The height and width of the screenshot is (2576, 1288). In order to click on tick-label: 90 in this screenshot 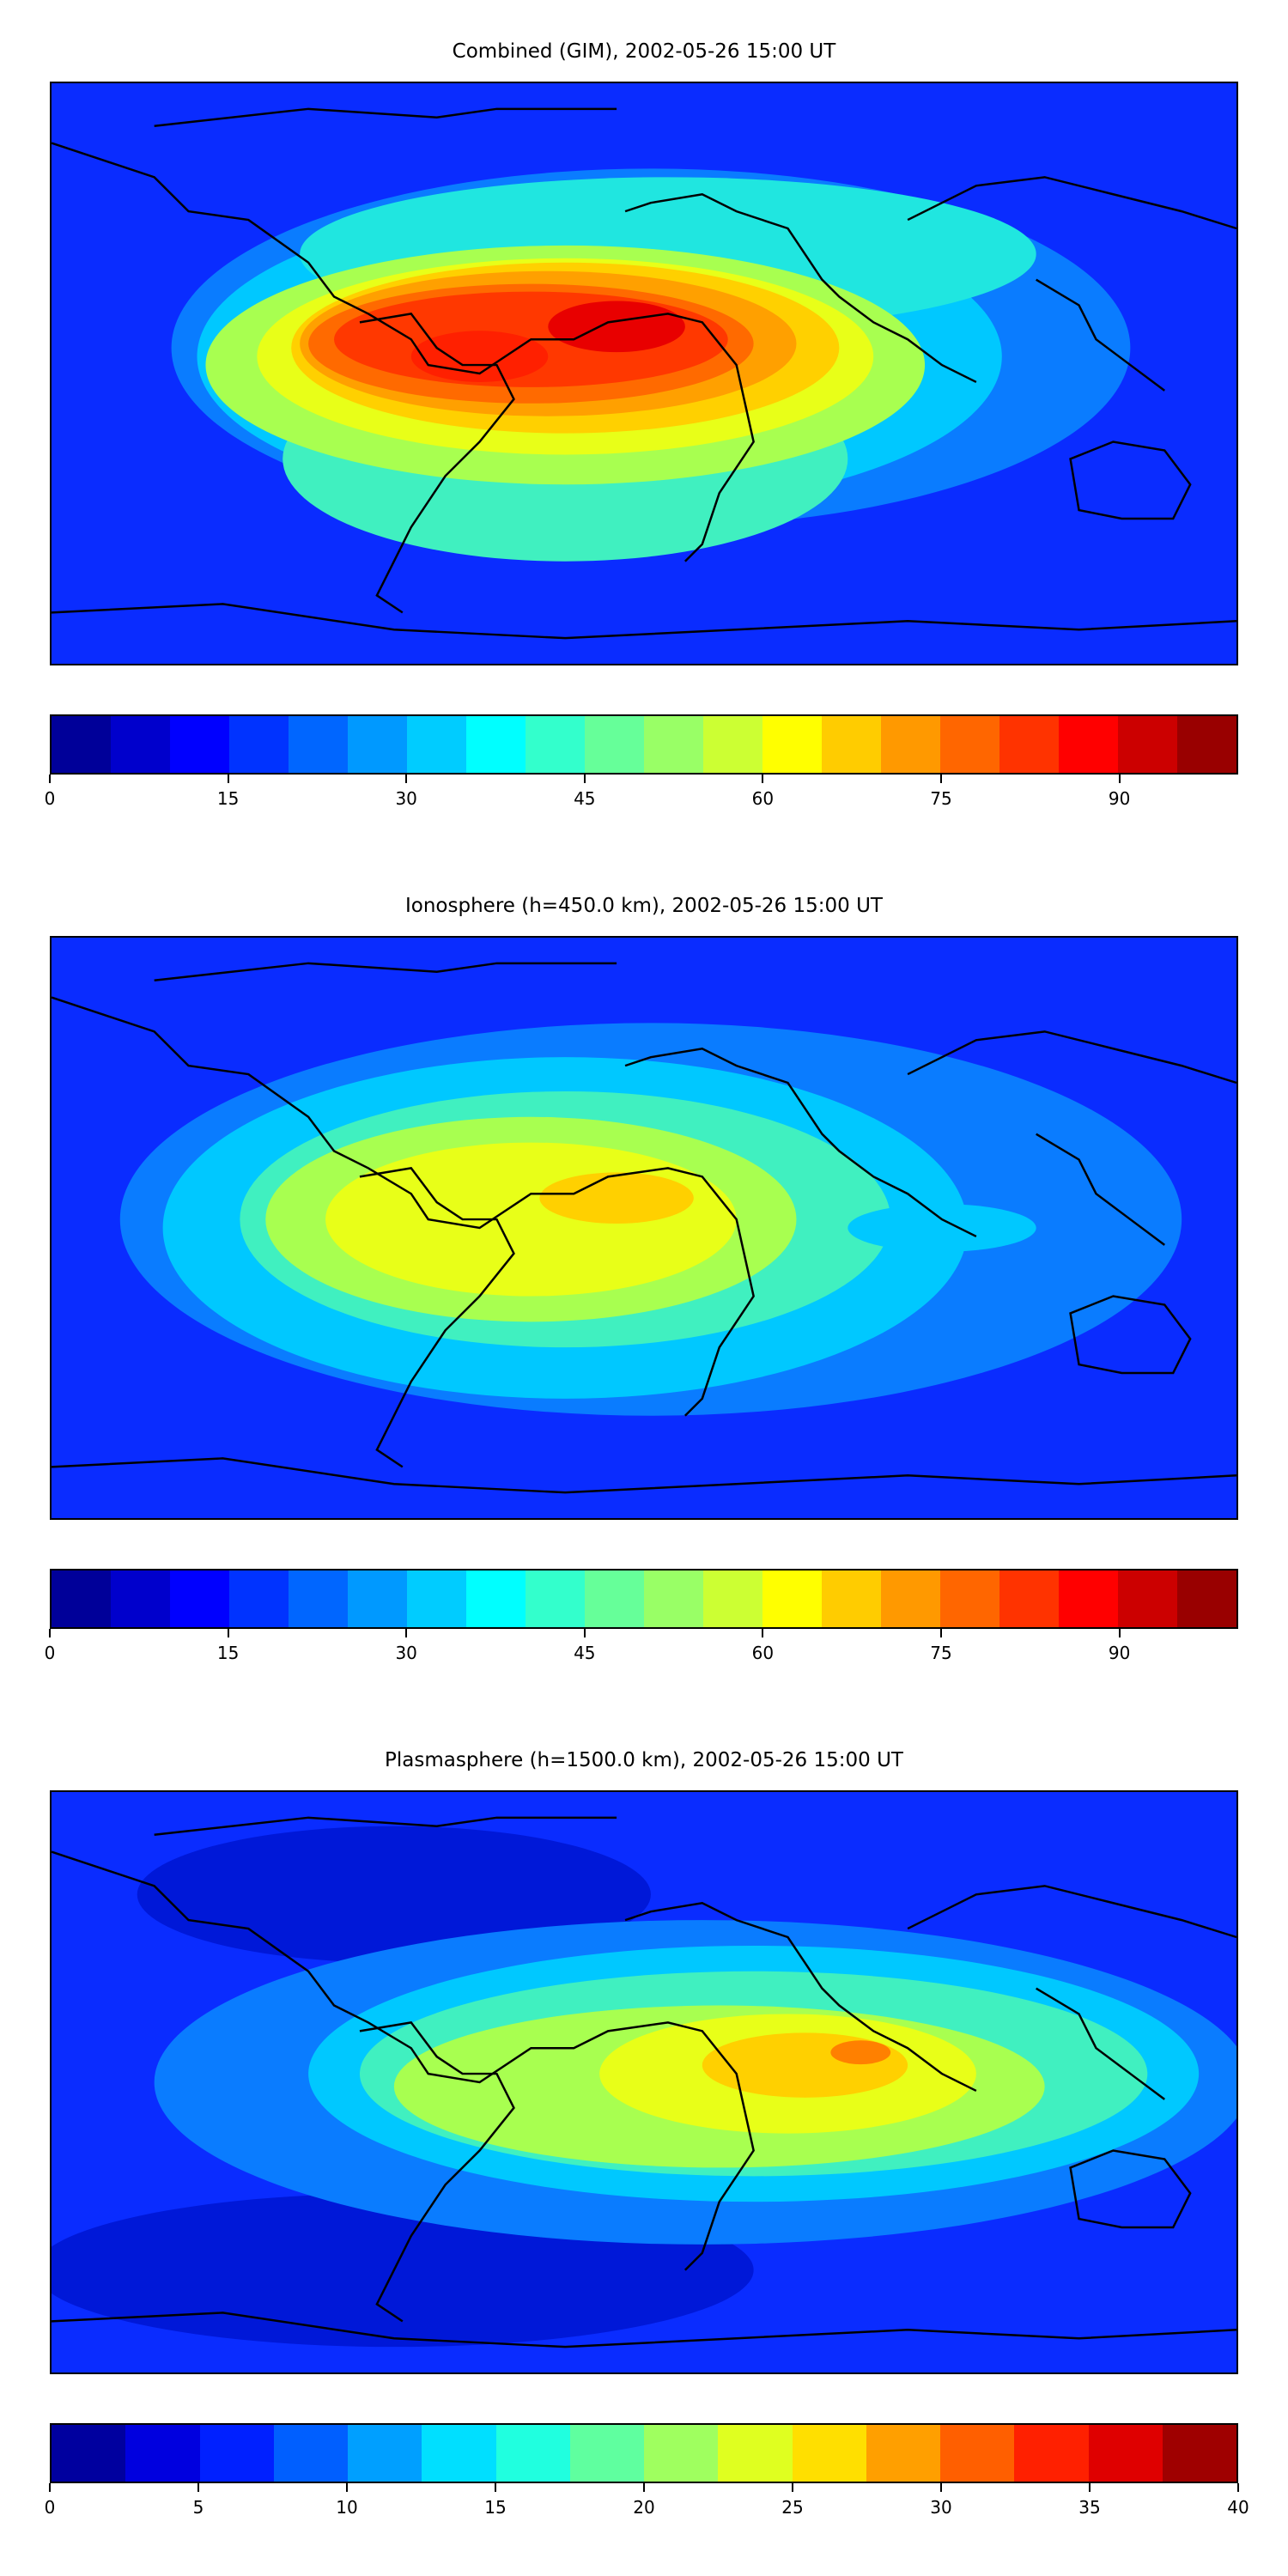, I will do `click(1119, 799)`.